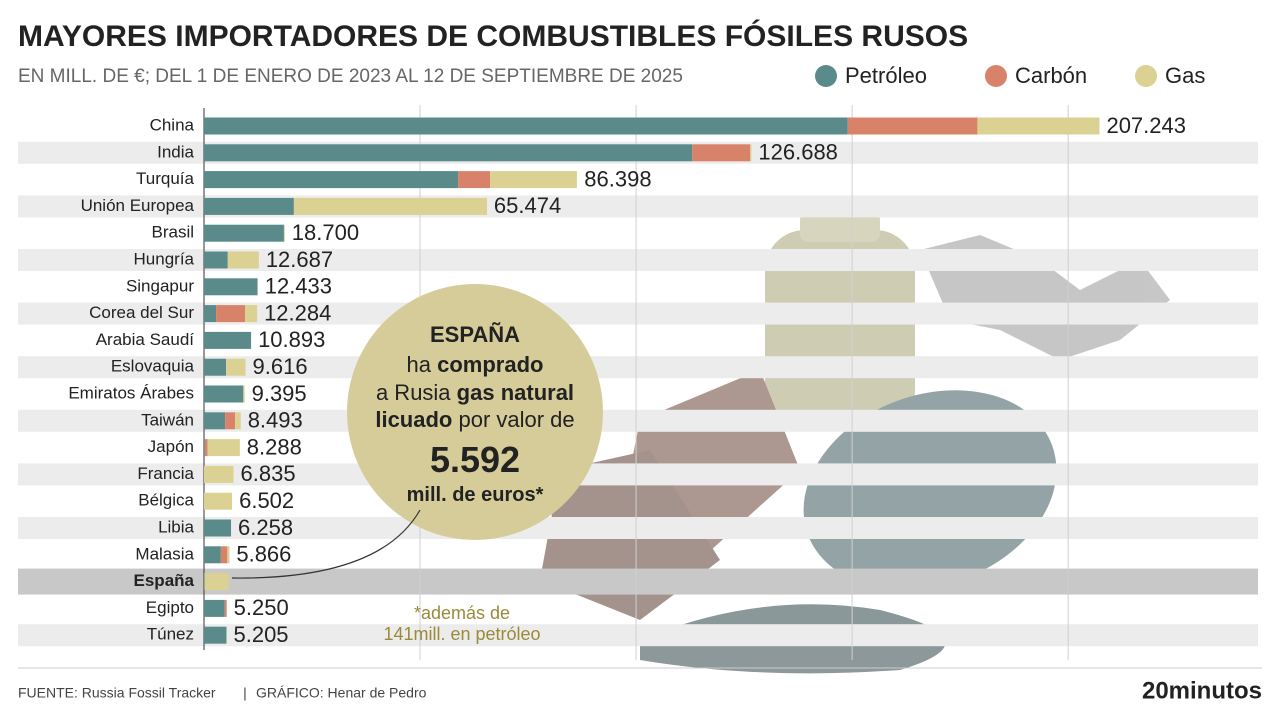 This screenshot has height=720, width=1280. I want to click on legend-label: Carbón, so click(1051, 75).